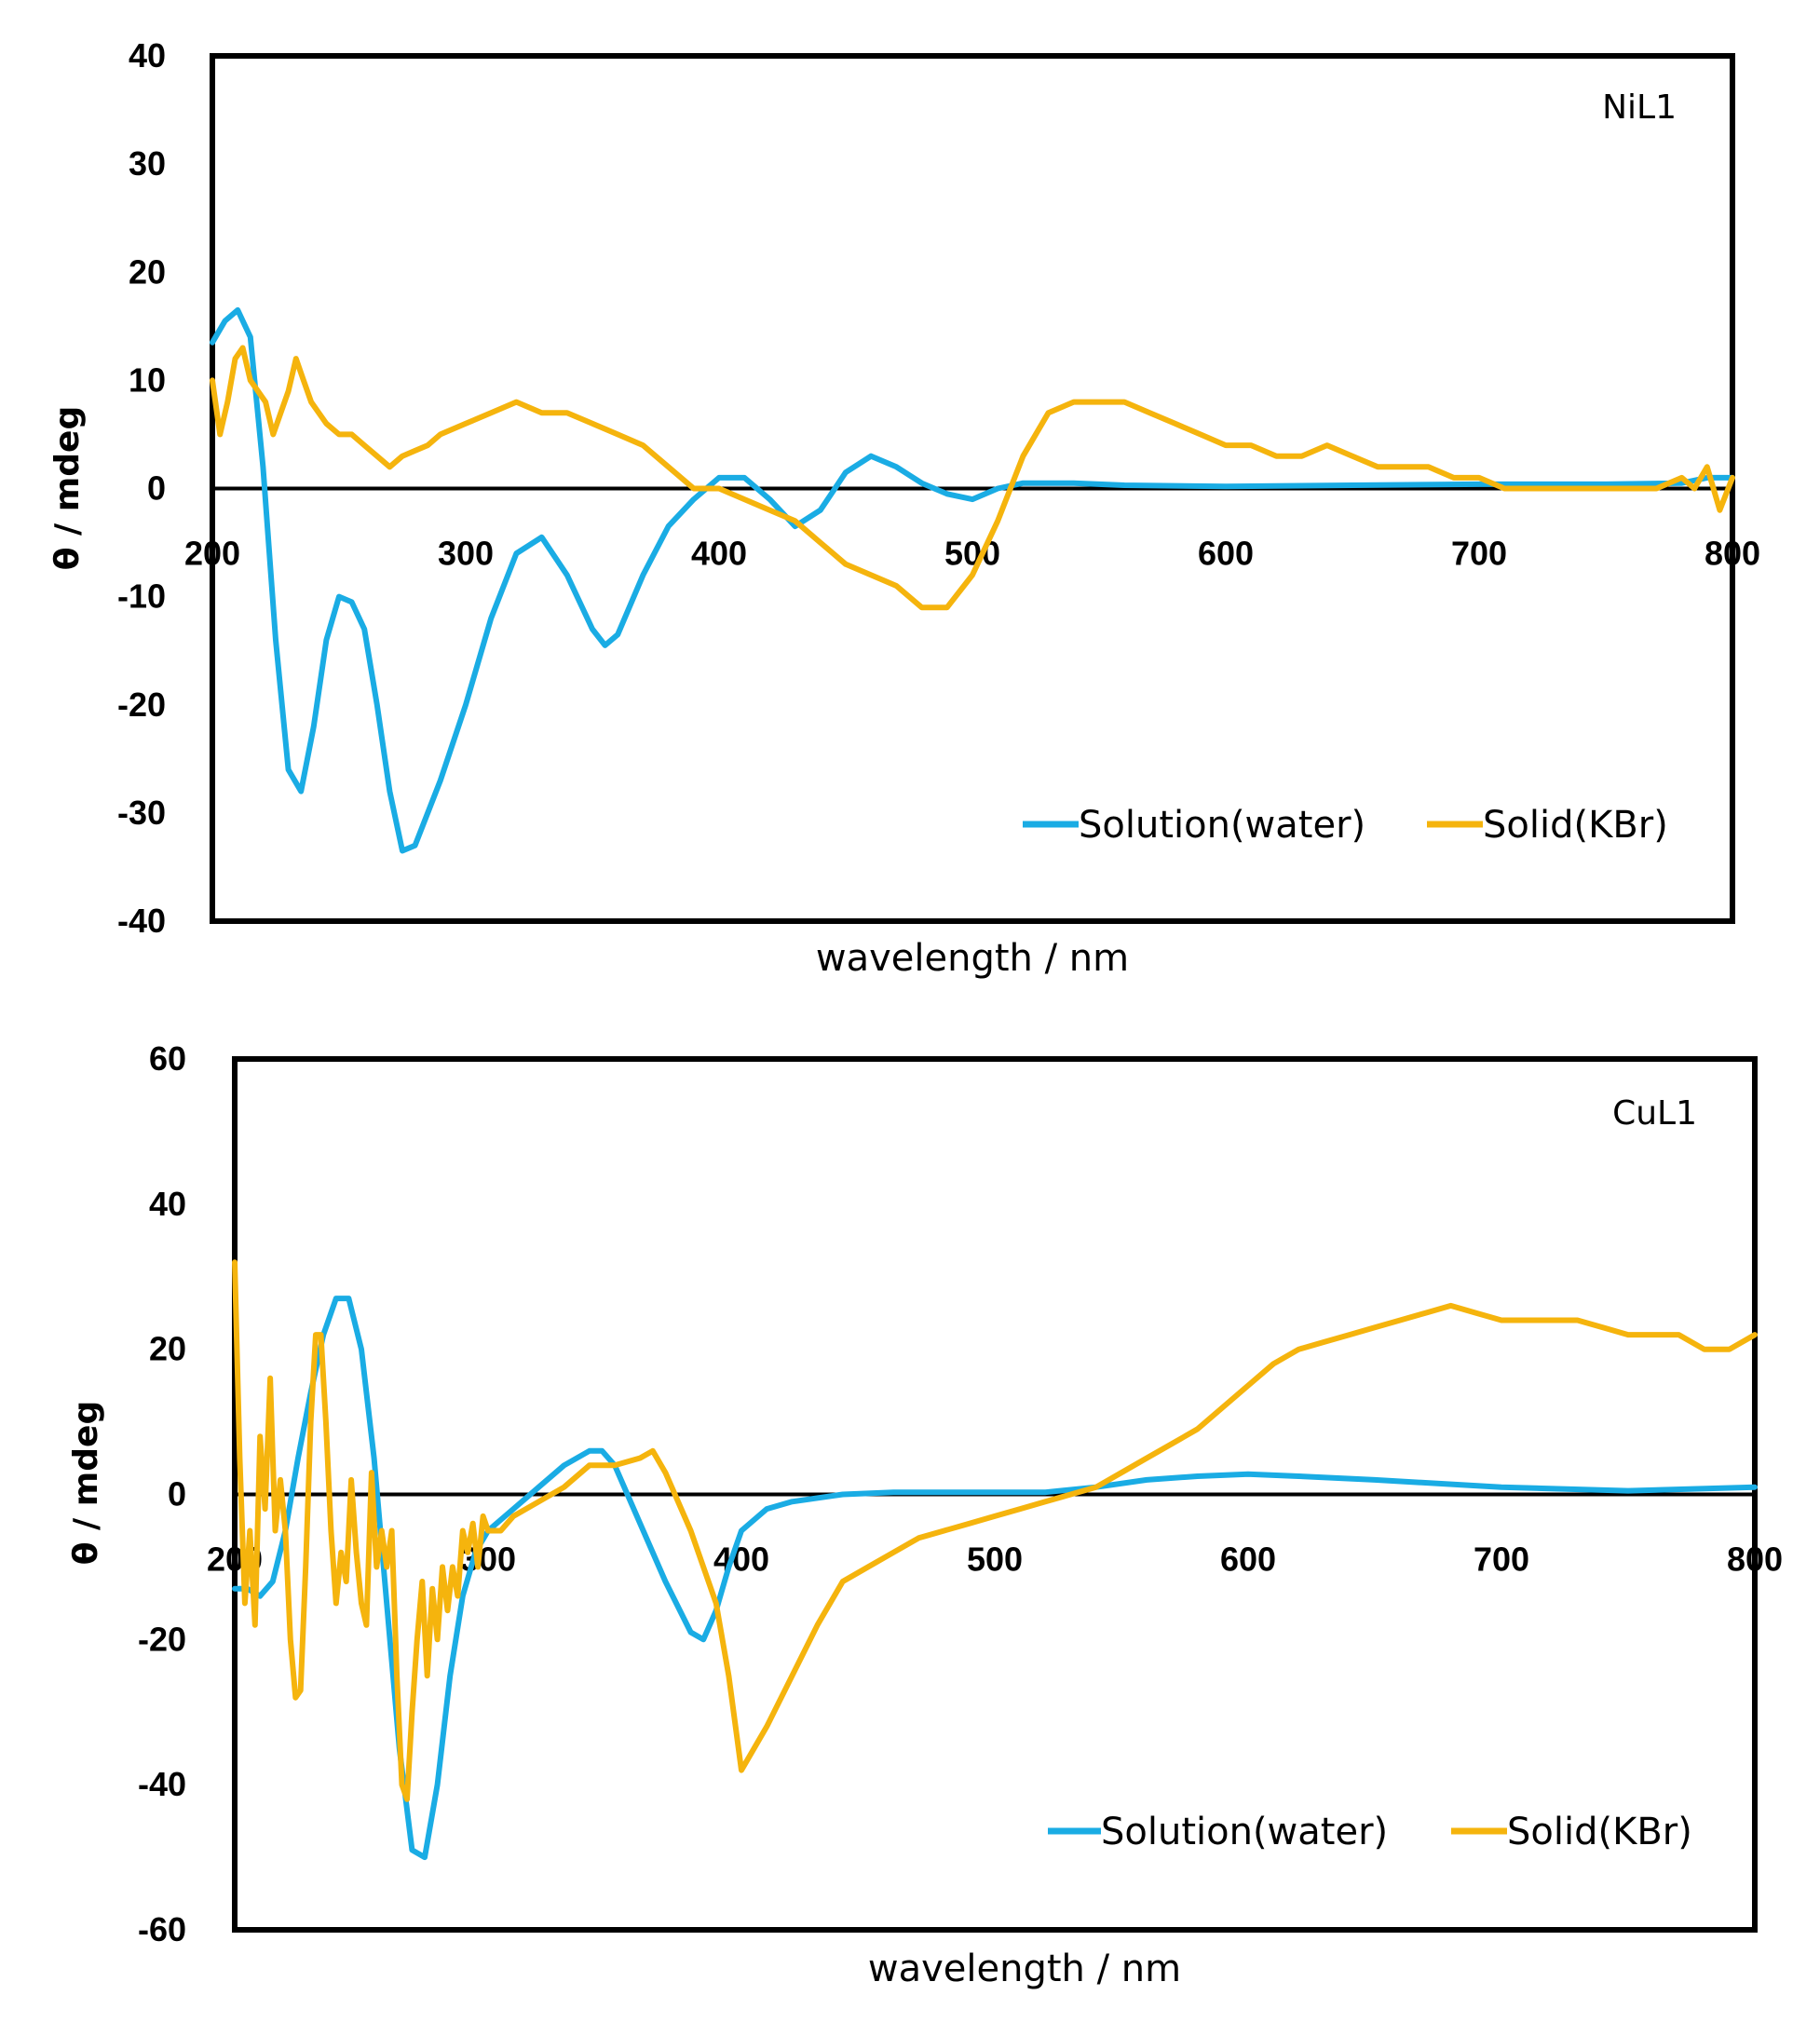 The width and height of the screenshot is (1820, 2036). What do you see at coordinates (1244, 1832) in the screenshot?
I see `legend-label-solution-cul1: Solution(water)` at bounding box center [1244, 1832].